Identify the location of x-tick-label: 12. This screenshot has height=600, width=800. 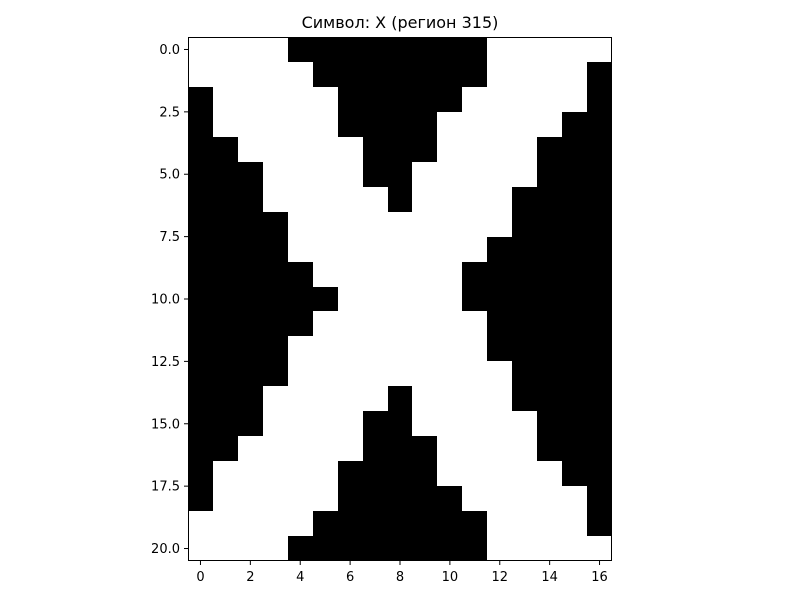
(499, 577).